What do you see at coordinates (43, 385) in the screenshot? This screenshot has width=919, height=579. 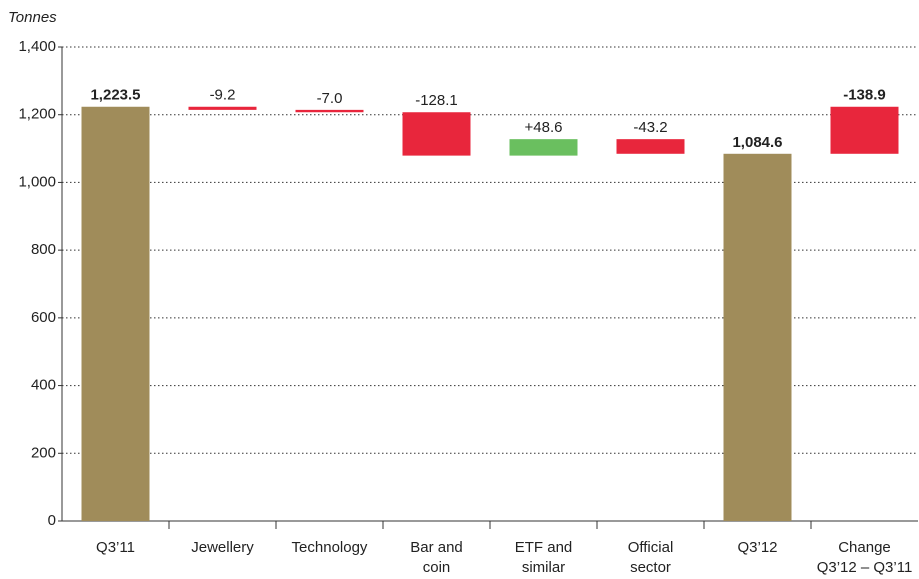 I see `y-tick-label: 400` at bounding box center [43, 385].